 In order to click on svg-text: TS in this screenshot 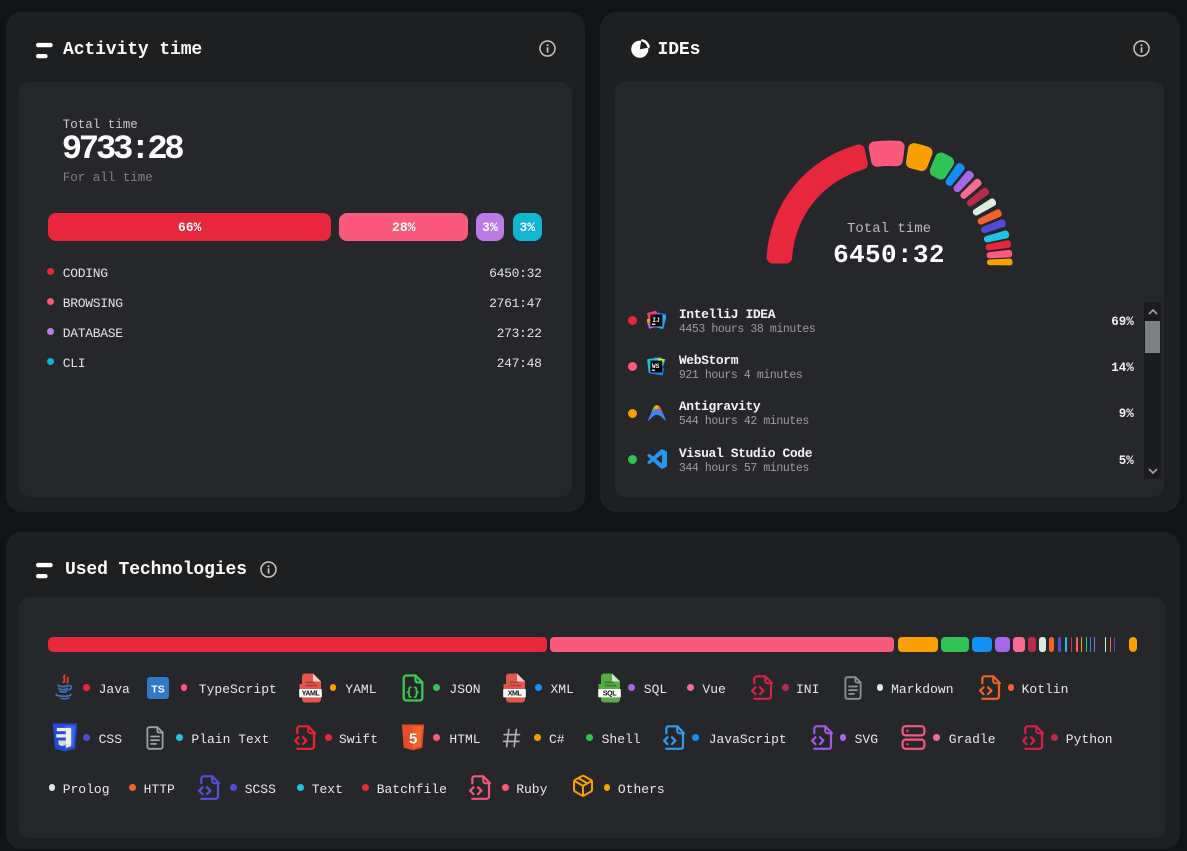, I will do `click(157, 689)`.